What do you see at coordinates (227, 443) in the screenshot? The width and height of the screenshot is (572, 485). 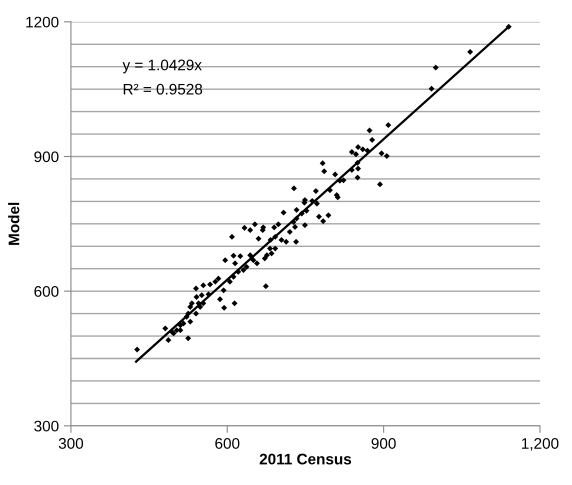 I see `x-tick-label: 600` at bounding box center [227, 443].